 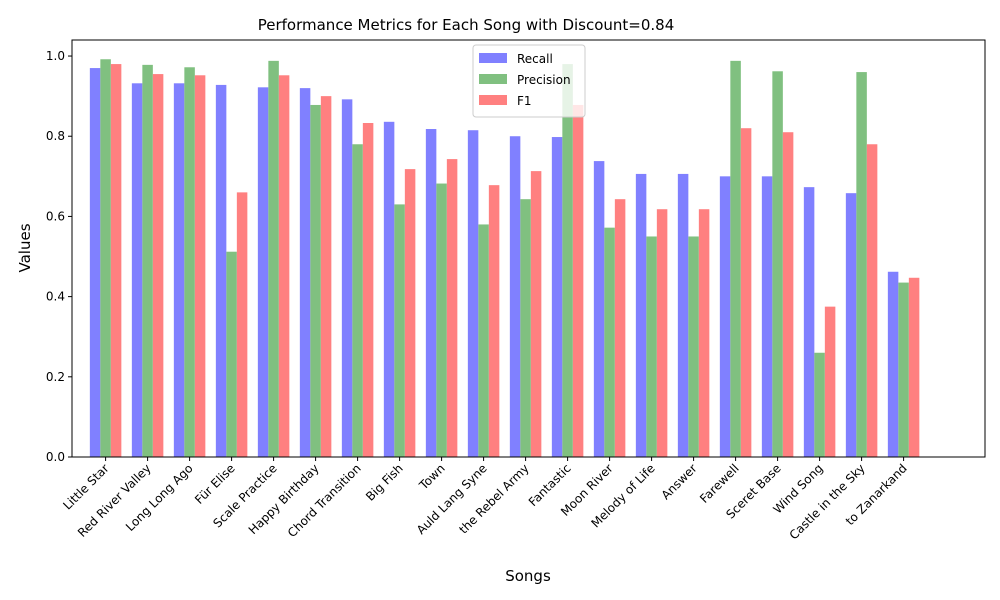 What do you see at coordinates (679, 481) in the screenshot?
I see `x-tick-label: Answer` at bounding box center [679, 481].